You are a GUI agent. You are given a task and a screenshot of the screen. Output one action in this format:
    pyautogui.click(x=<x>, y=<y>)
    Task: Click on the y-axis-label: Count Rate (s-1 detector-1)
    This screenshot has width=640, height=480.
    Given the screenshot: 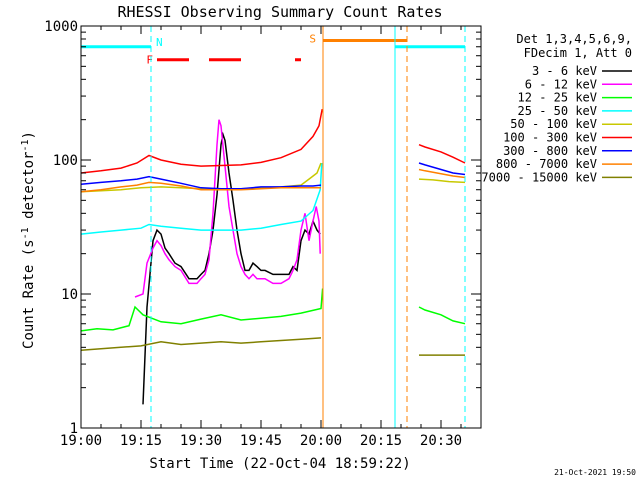 What is the action you would take?
    pyautogui.click(x=28, y=240)
    